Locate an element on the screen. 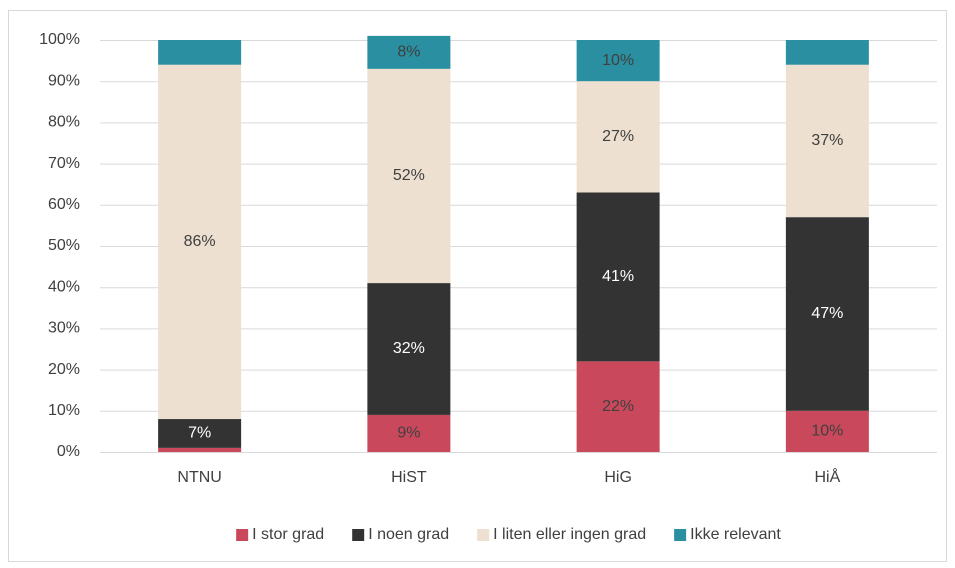 This screenshot has width=955, height=568. legend-label: I stor grad is located at coordinates (288, 534).